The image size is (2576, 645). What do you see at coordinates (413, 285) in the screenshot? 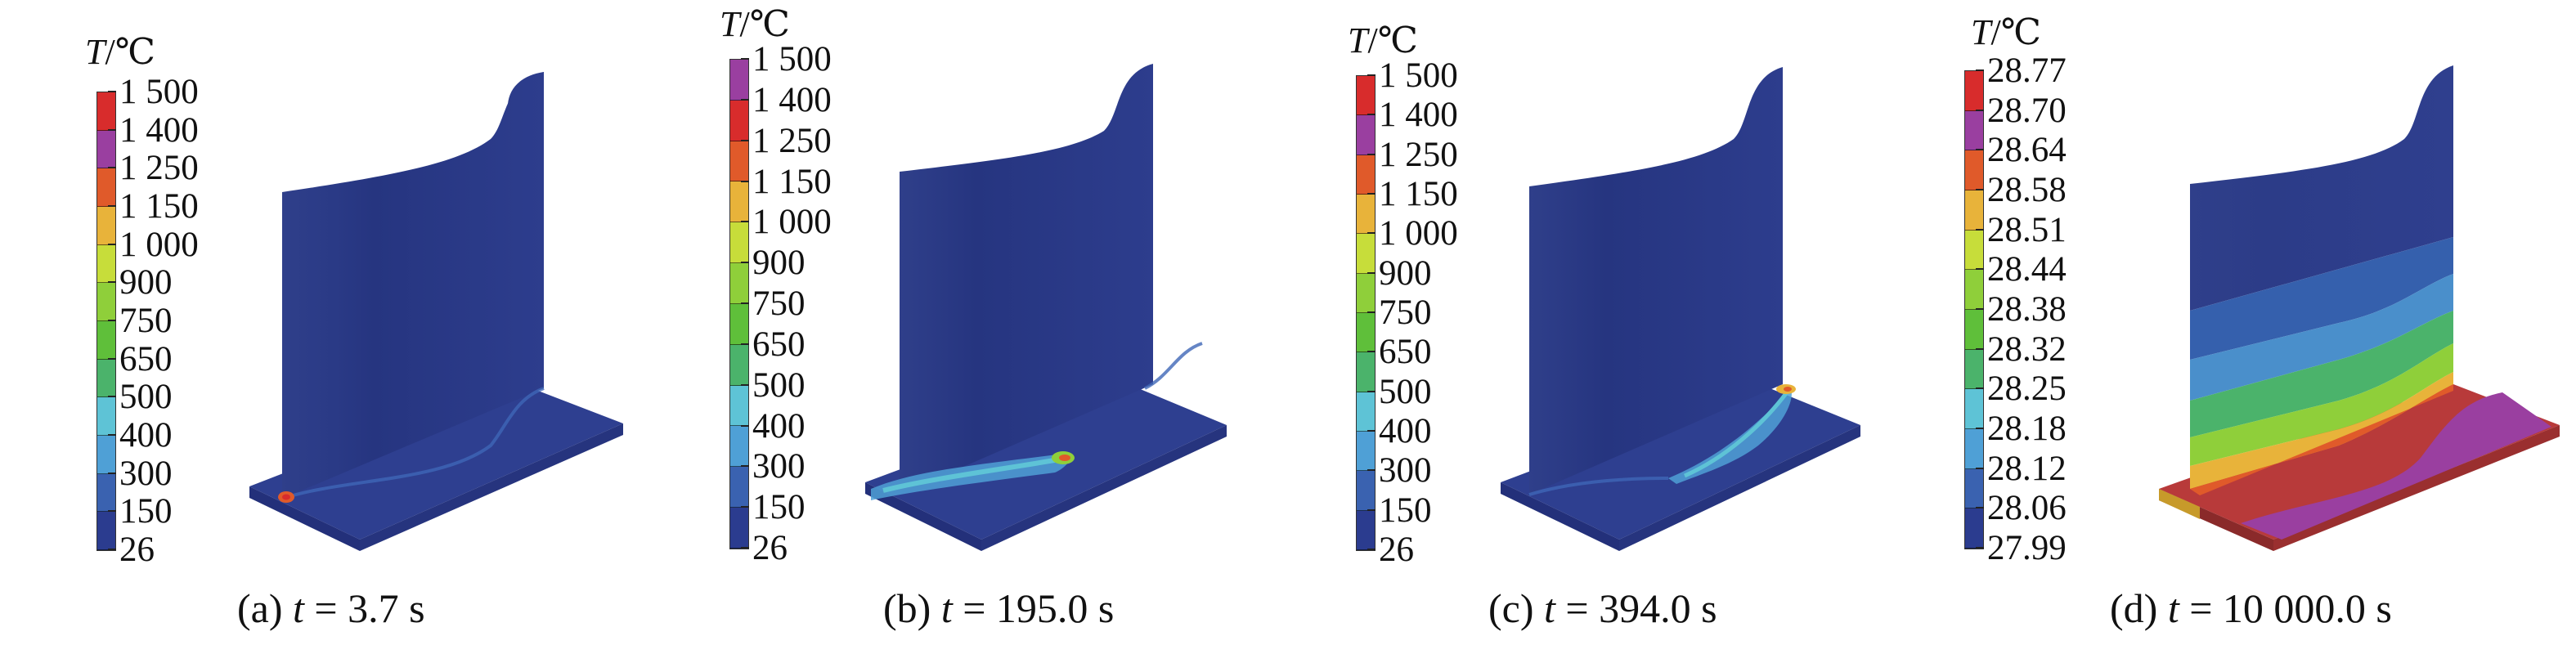
I see `wall-face` at bounding box center [413, 285].